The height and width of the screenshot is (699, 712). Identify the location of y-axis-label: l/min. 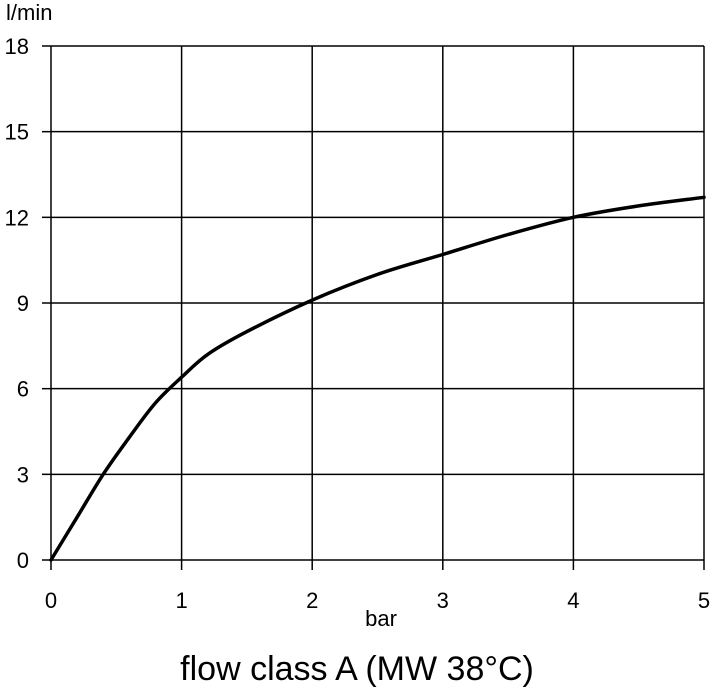
(29, 12).